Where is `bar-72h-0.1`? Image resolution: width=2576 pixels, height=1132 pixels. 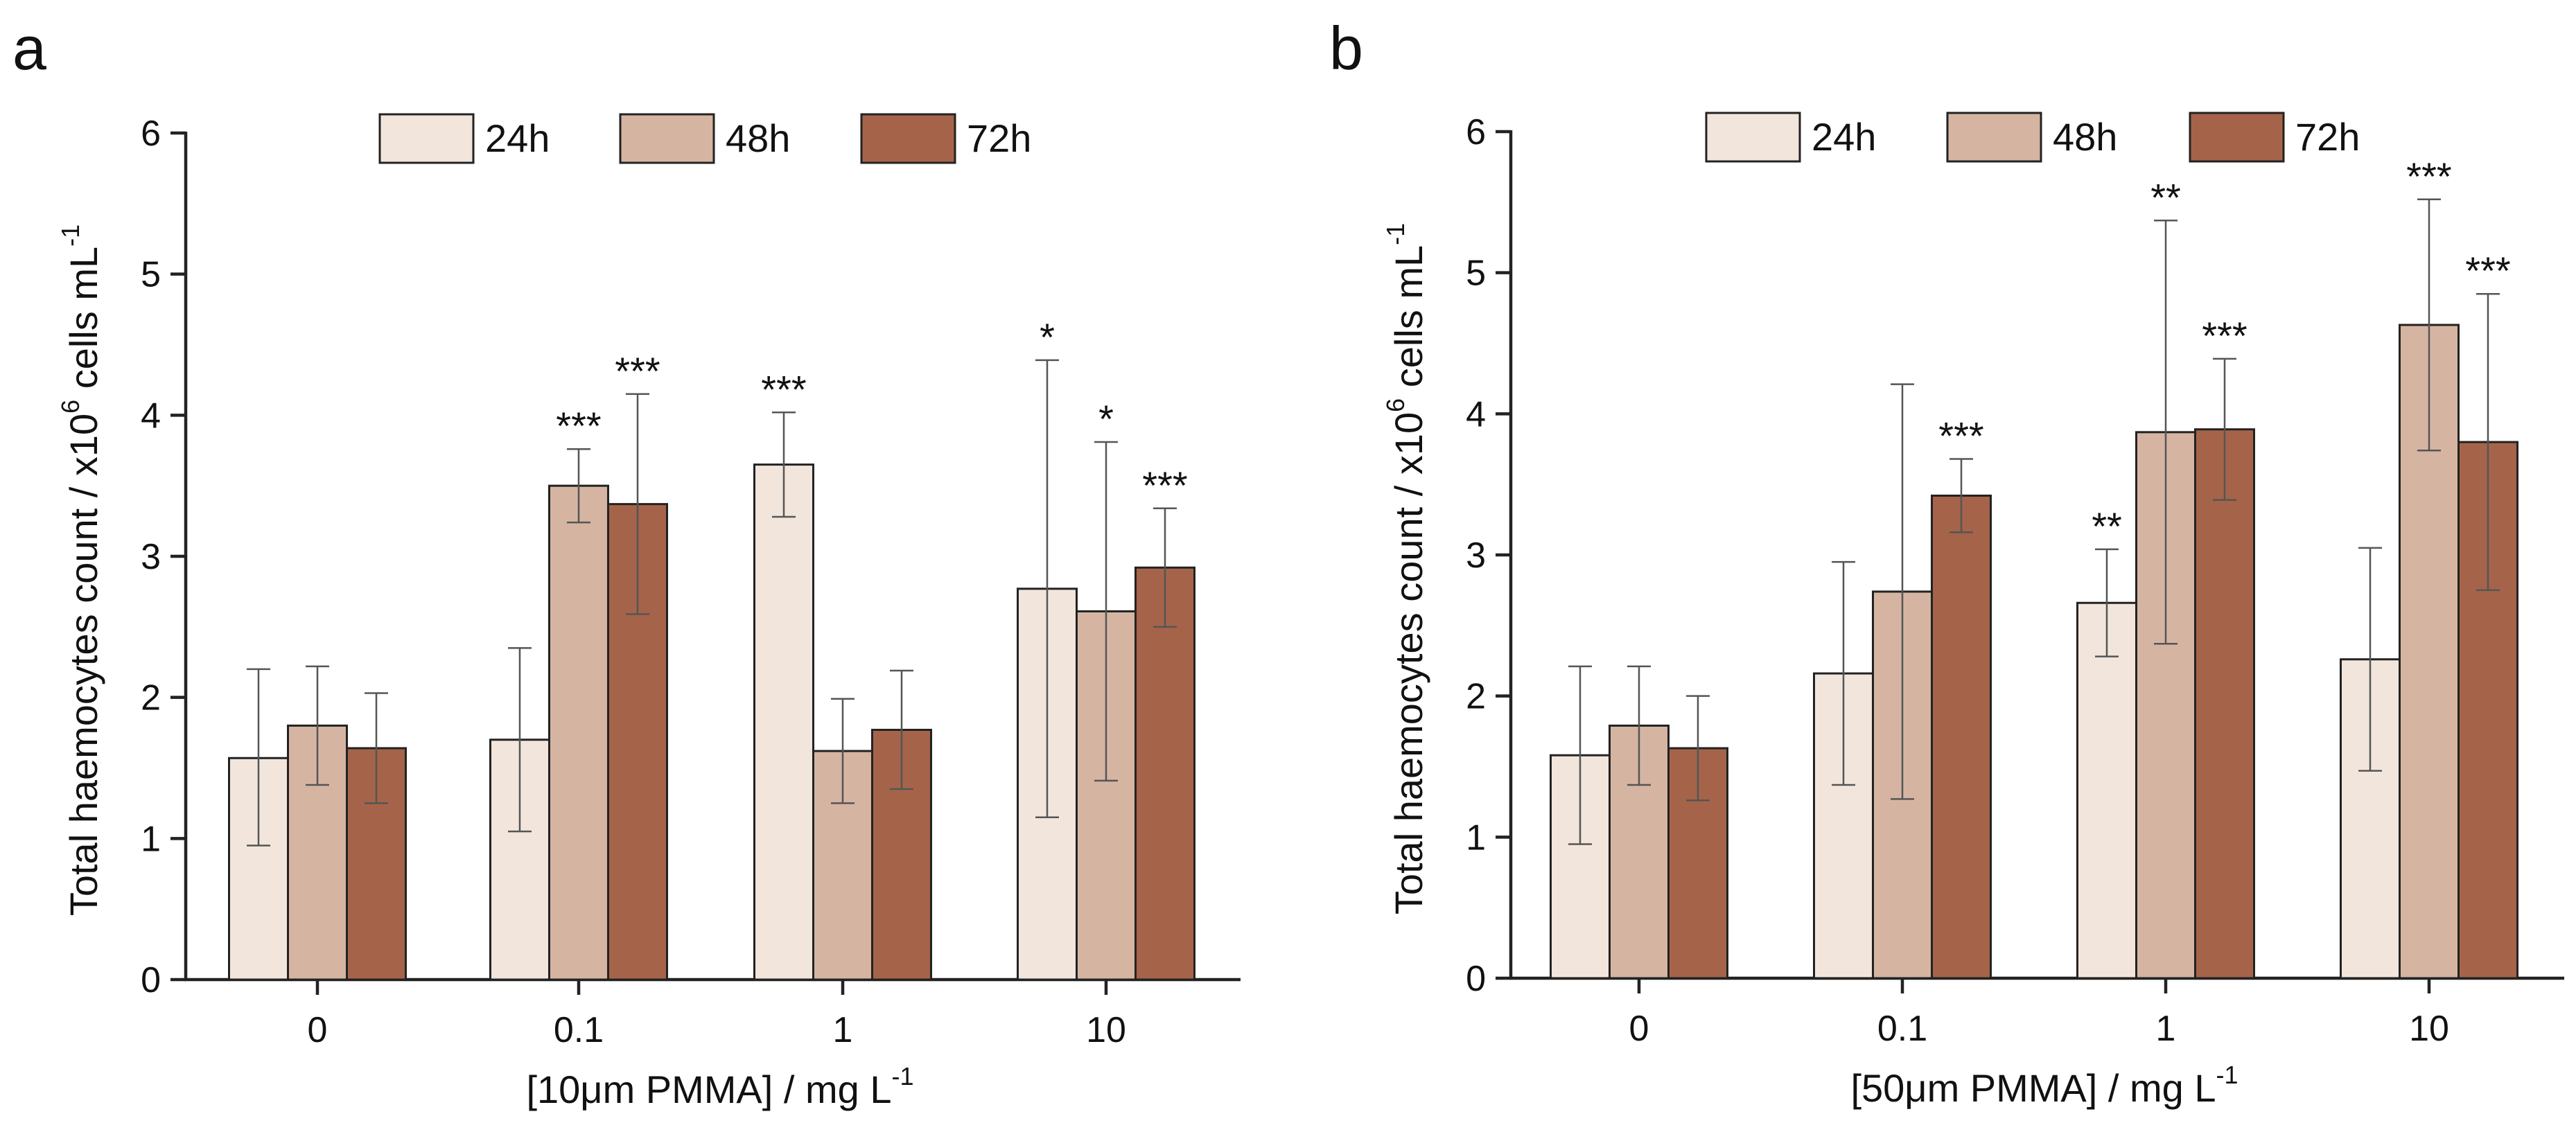 bar-72h-0.1 is located at coordinates (1961, 737).